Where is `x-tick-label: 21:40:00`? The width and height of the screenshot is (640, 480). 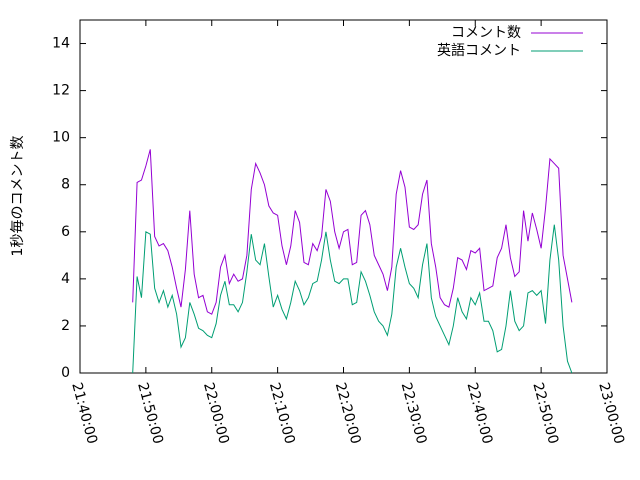
x-tick-label: 21:40:00 is located at coordinates (84, 413).